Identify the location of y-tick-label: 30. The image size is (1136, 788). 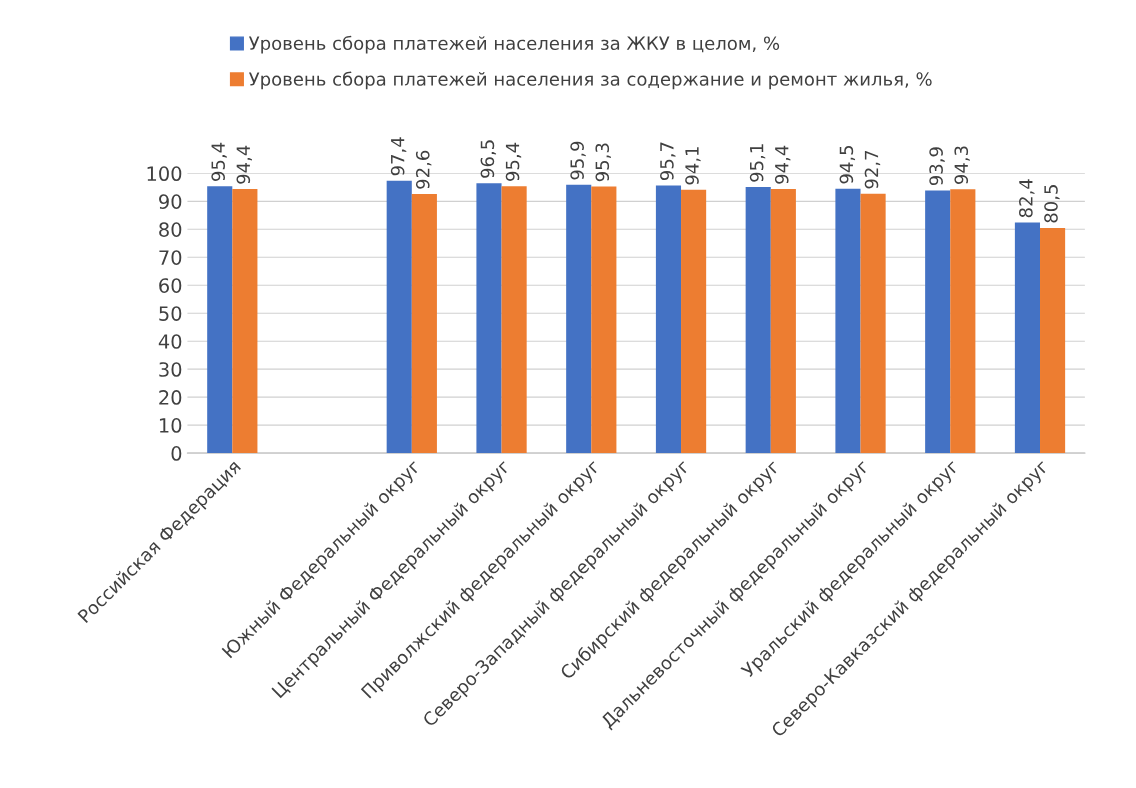
(170, 369).